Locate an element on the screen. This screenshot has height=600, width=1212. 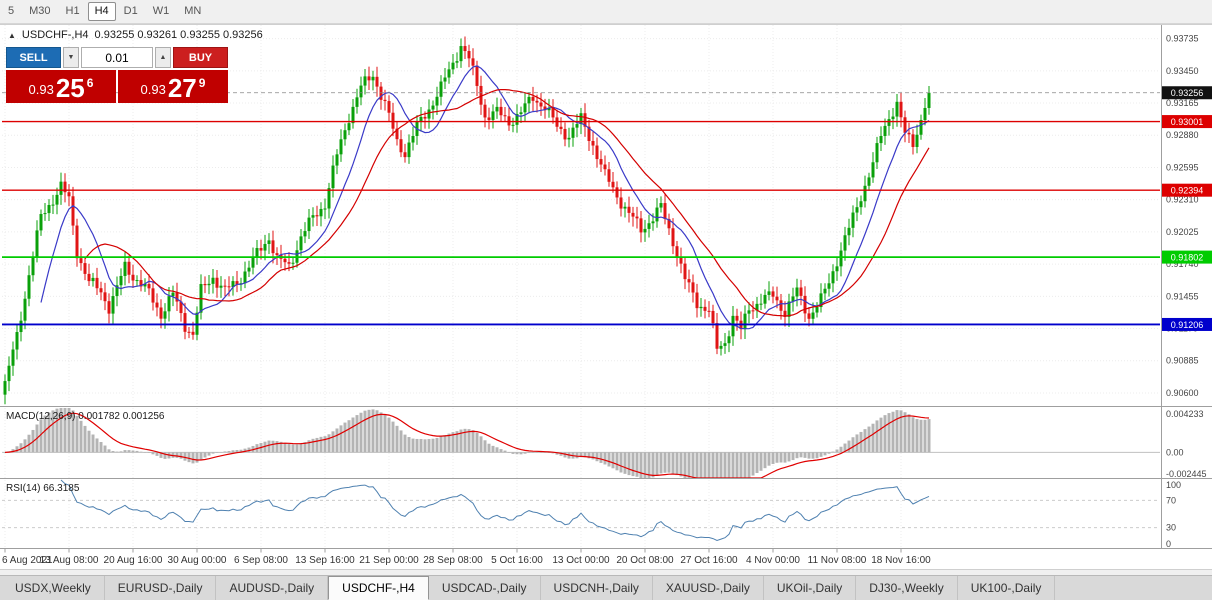
sell-price-big: 25 is located at coordinates (70, 88).